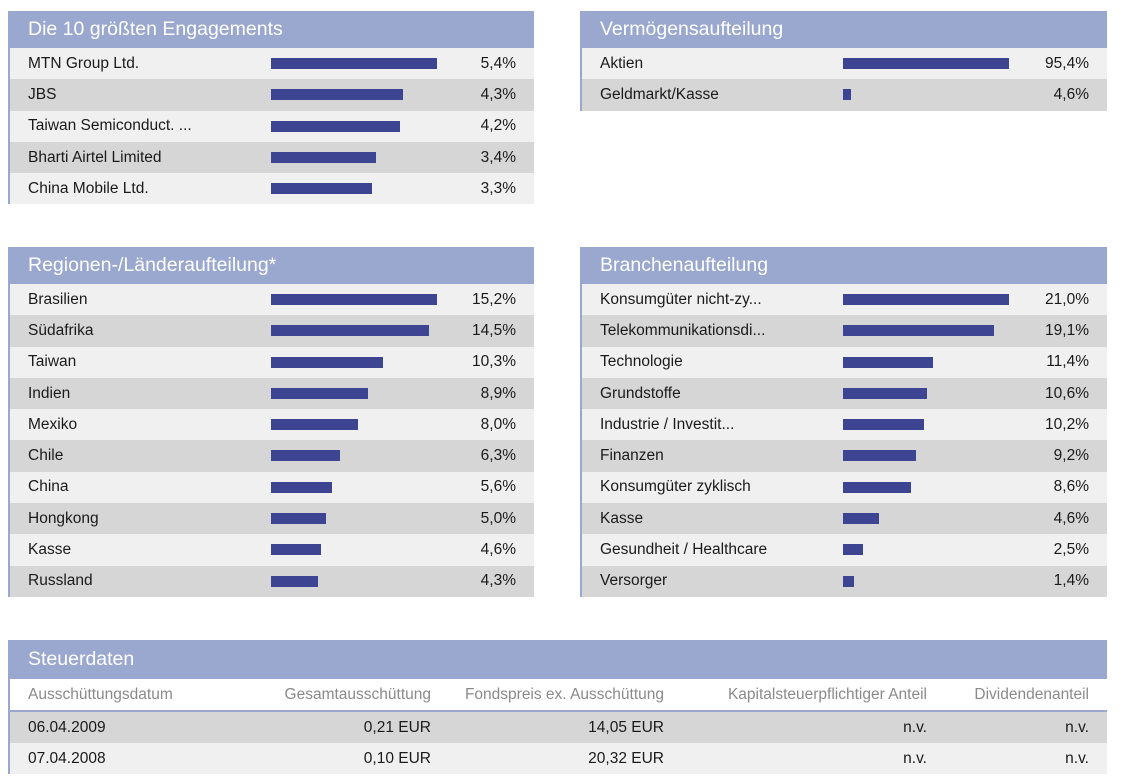  Describe the element at coordinates (622, 63) in the screenshot. I see `bar-label: Aktien` at that location.